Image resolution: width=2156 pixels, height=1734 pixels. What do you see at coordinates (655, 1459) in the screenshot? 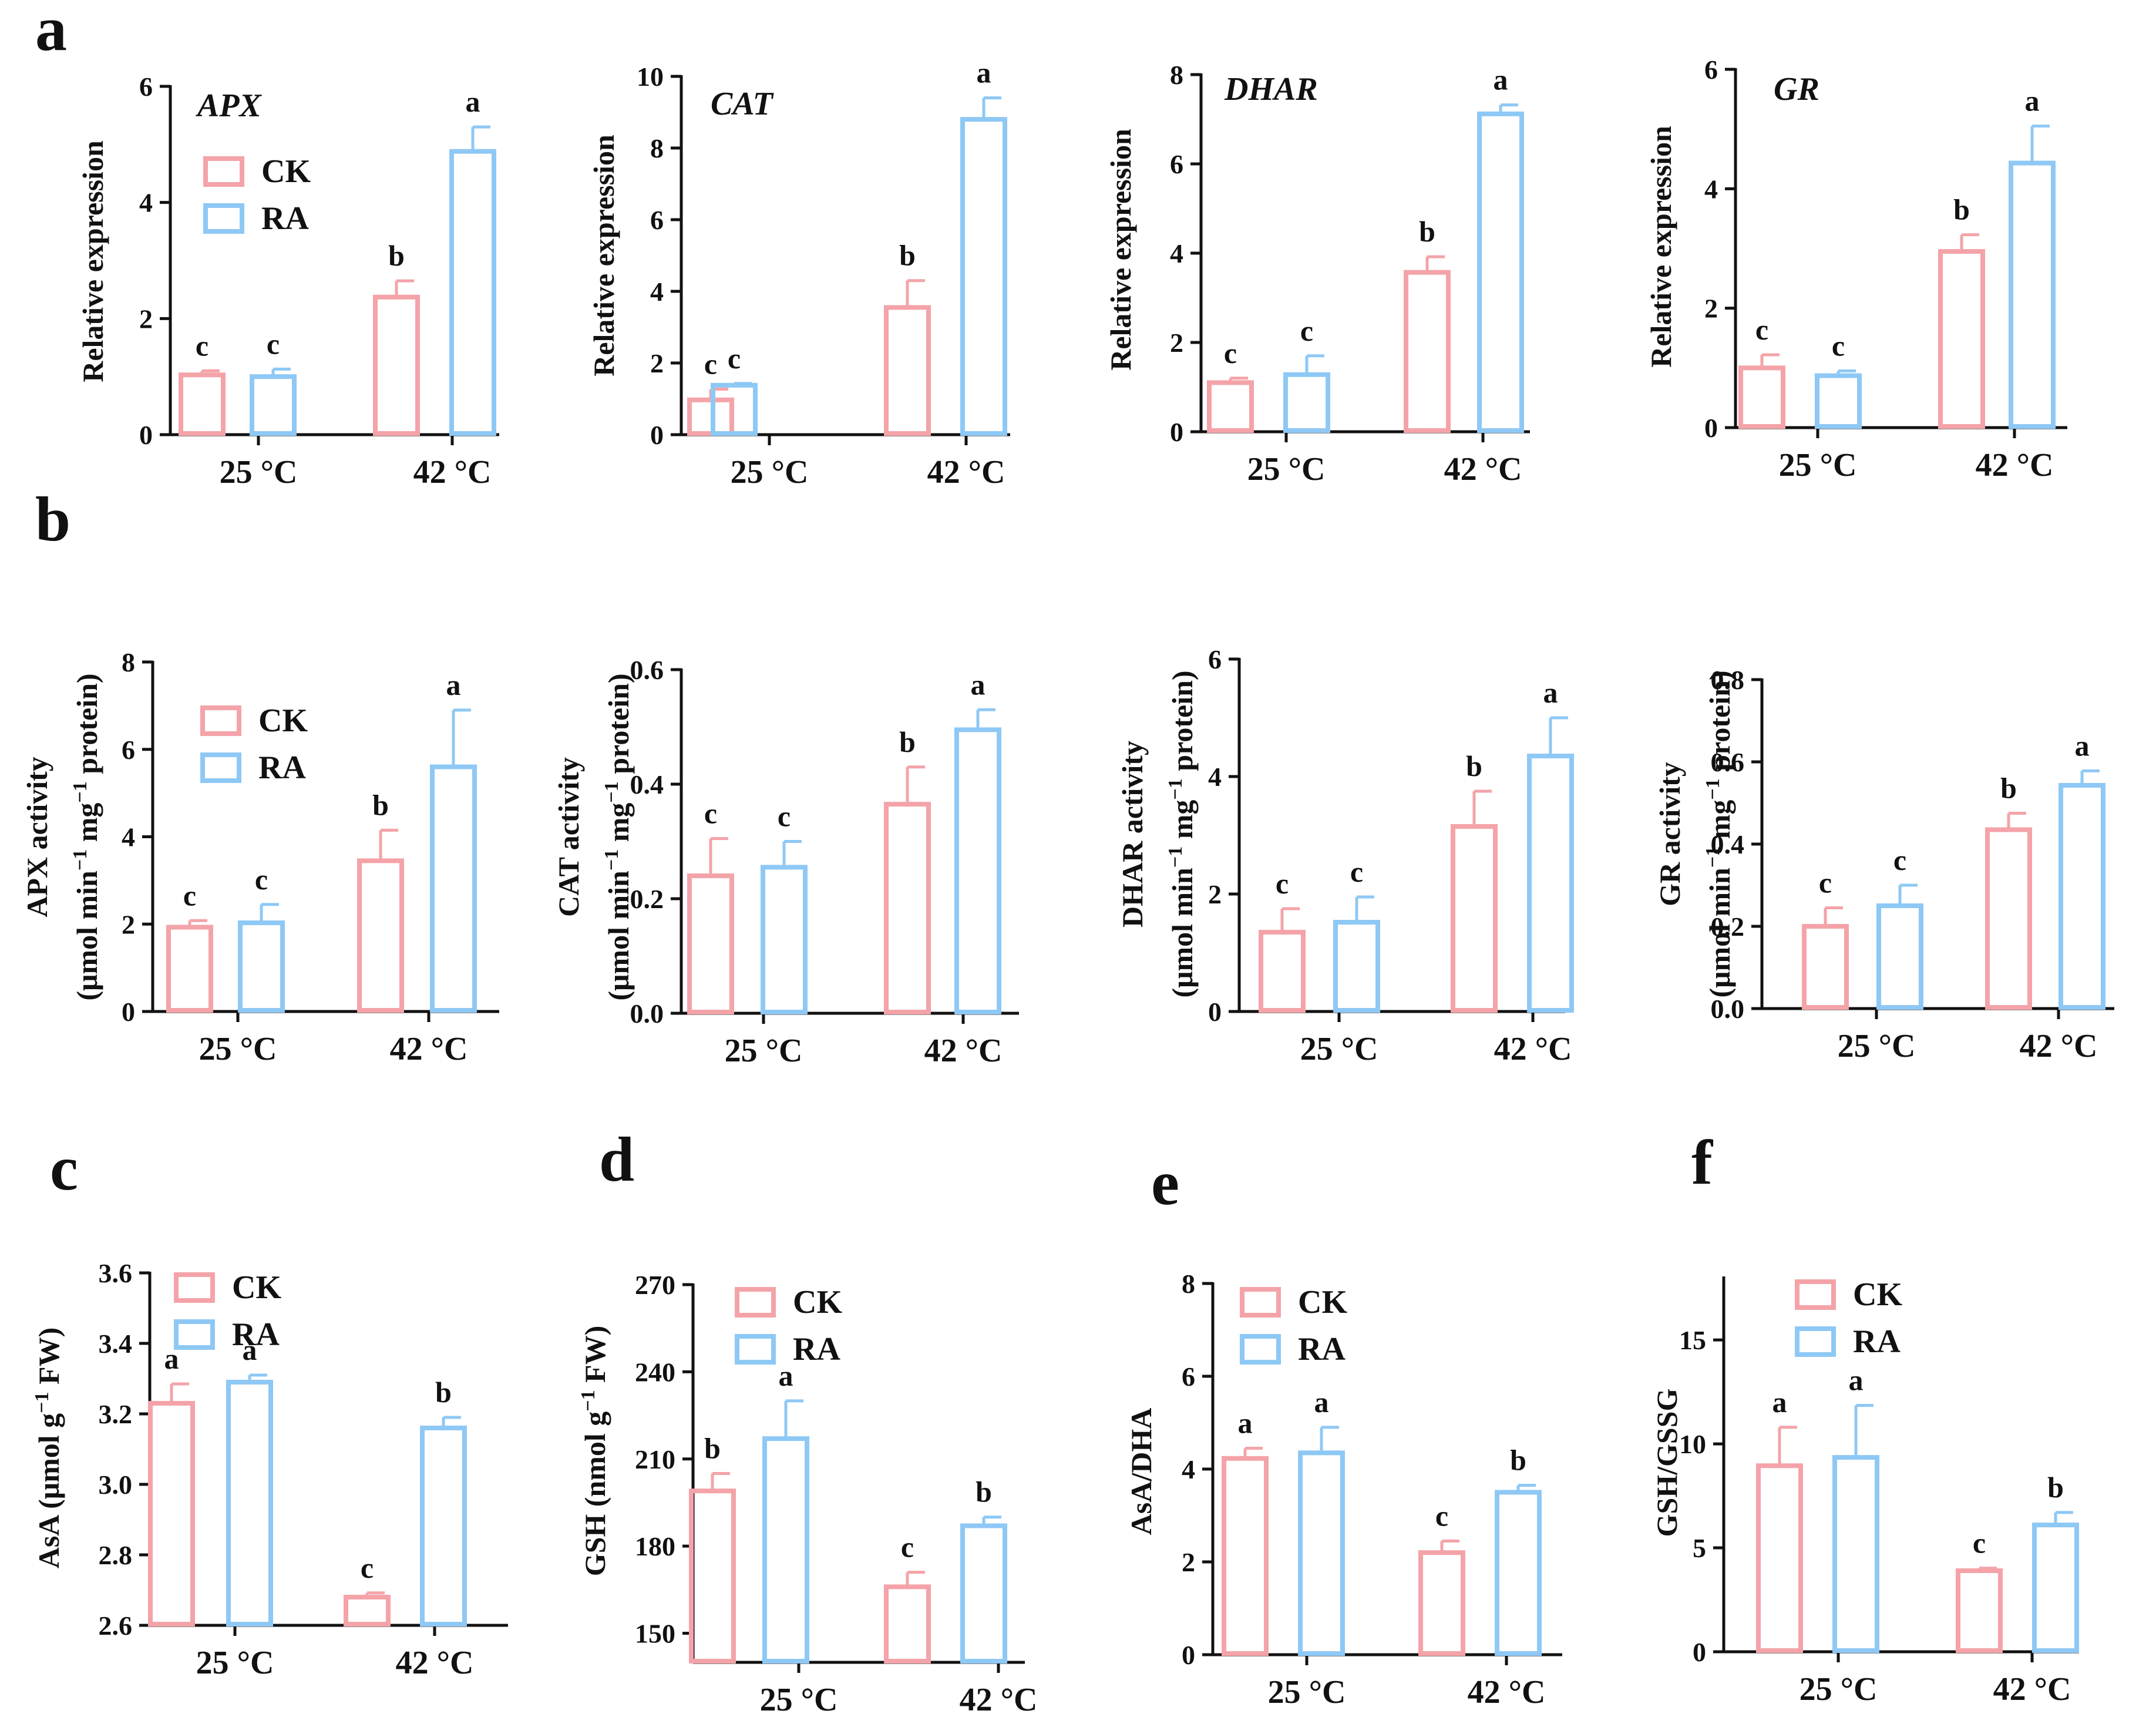
I see `y-tick-label: 210` at bounding box center [655, 1459].